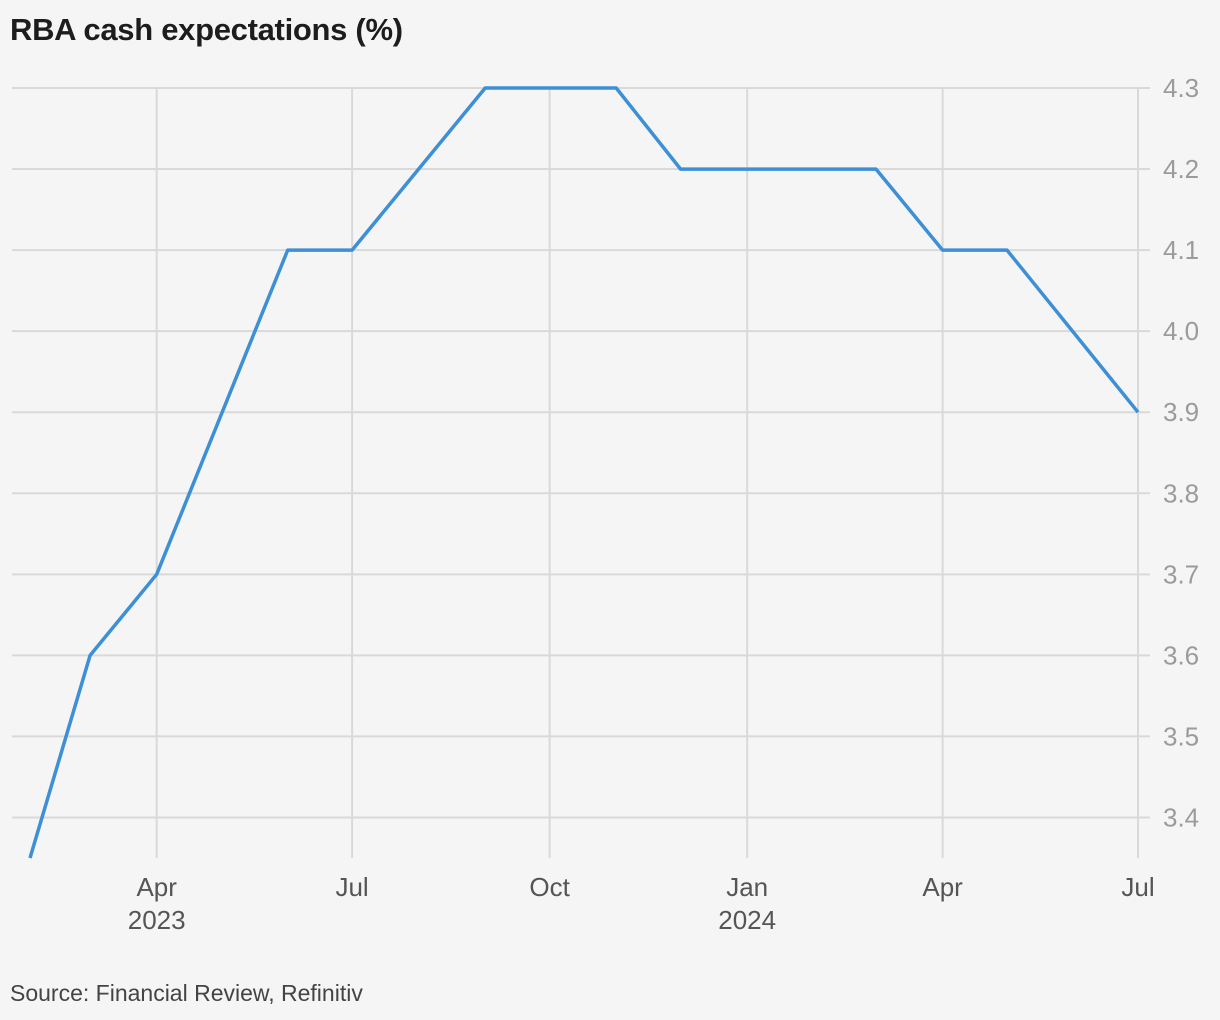 Image resolution: width=1220 pixels, height=1020 pixels. Describe the element at coordinates (1181, 817) in the screenshot. I see `y-tick-label: 3.4` at that location.